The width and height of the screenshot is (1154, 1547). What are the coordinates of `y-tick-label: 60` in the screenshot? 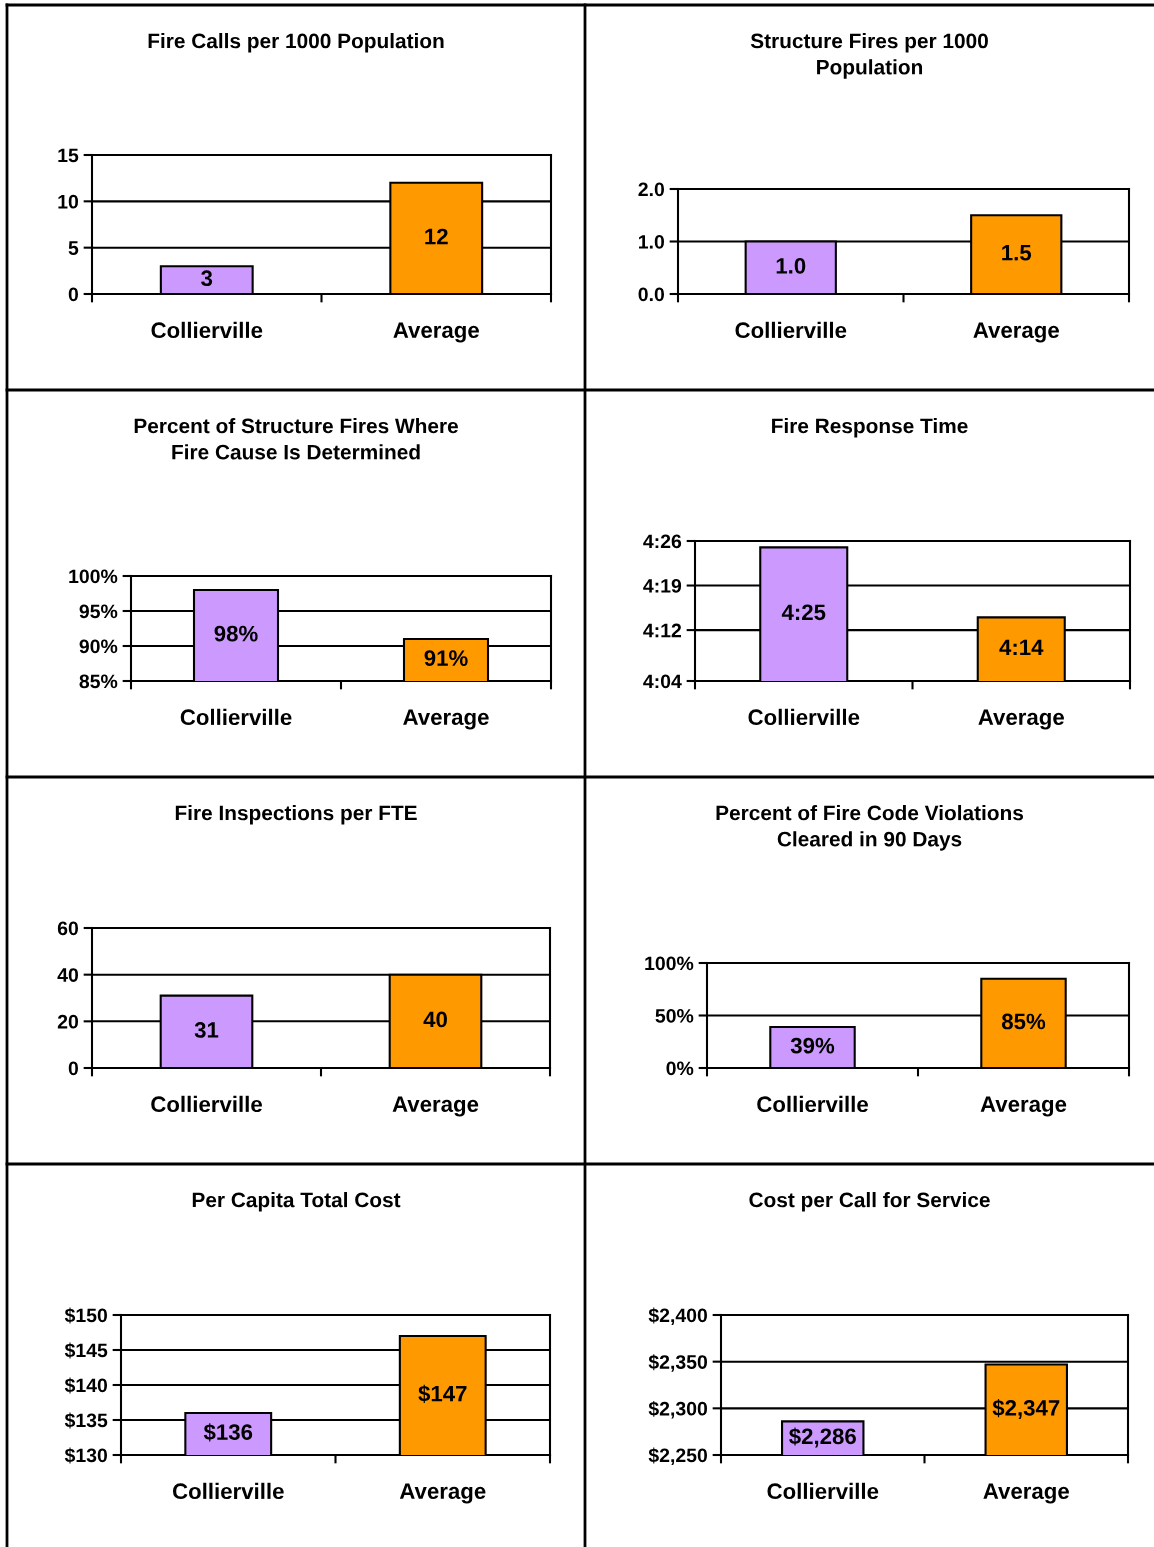 It's located at (68, 928).